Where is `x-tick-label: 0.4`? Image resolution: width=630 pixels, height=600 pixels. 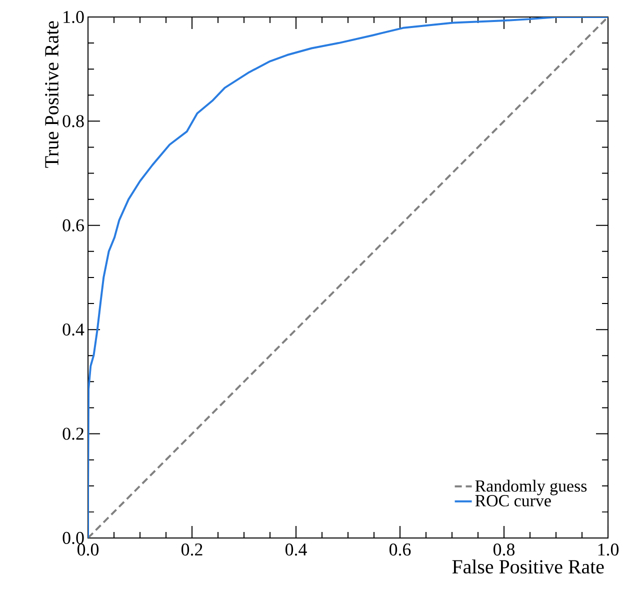
x-tick-label: 0.4 is located at coordinates (296, 550).